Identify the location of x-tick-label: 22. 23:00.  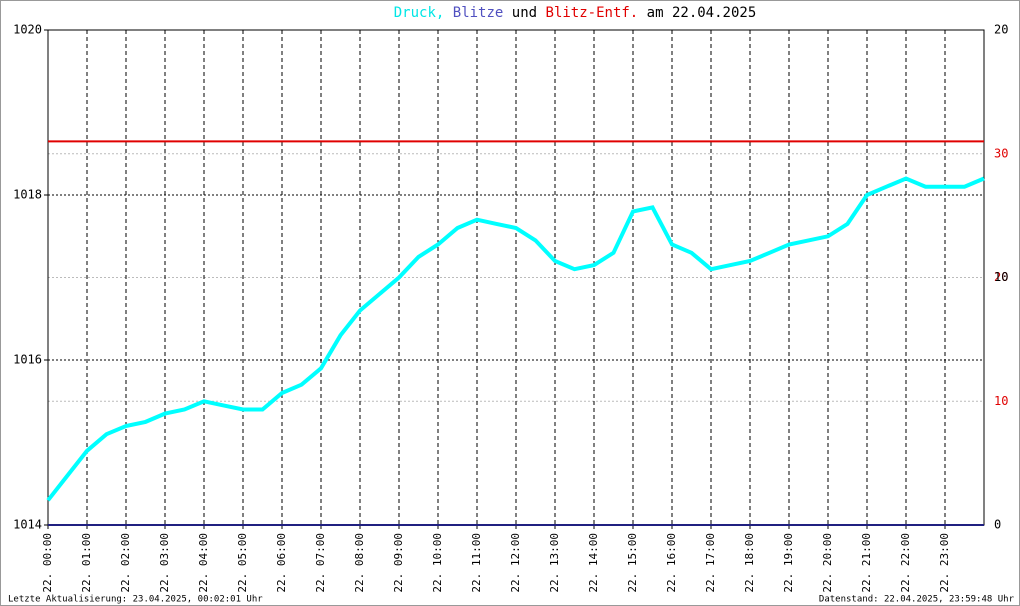
(944, 563).